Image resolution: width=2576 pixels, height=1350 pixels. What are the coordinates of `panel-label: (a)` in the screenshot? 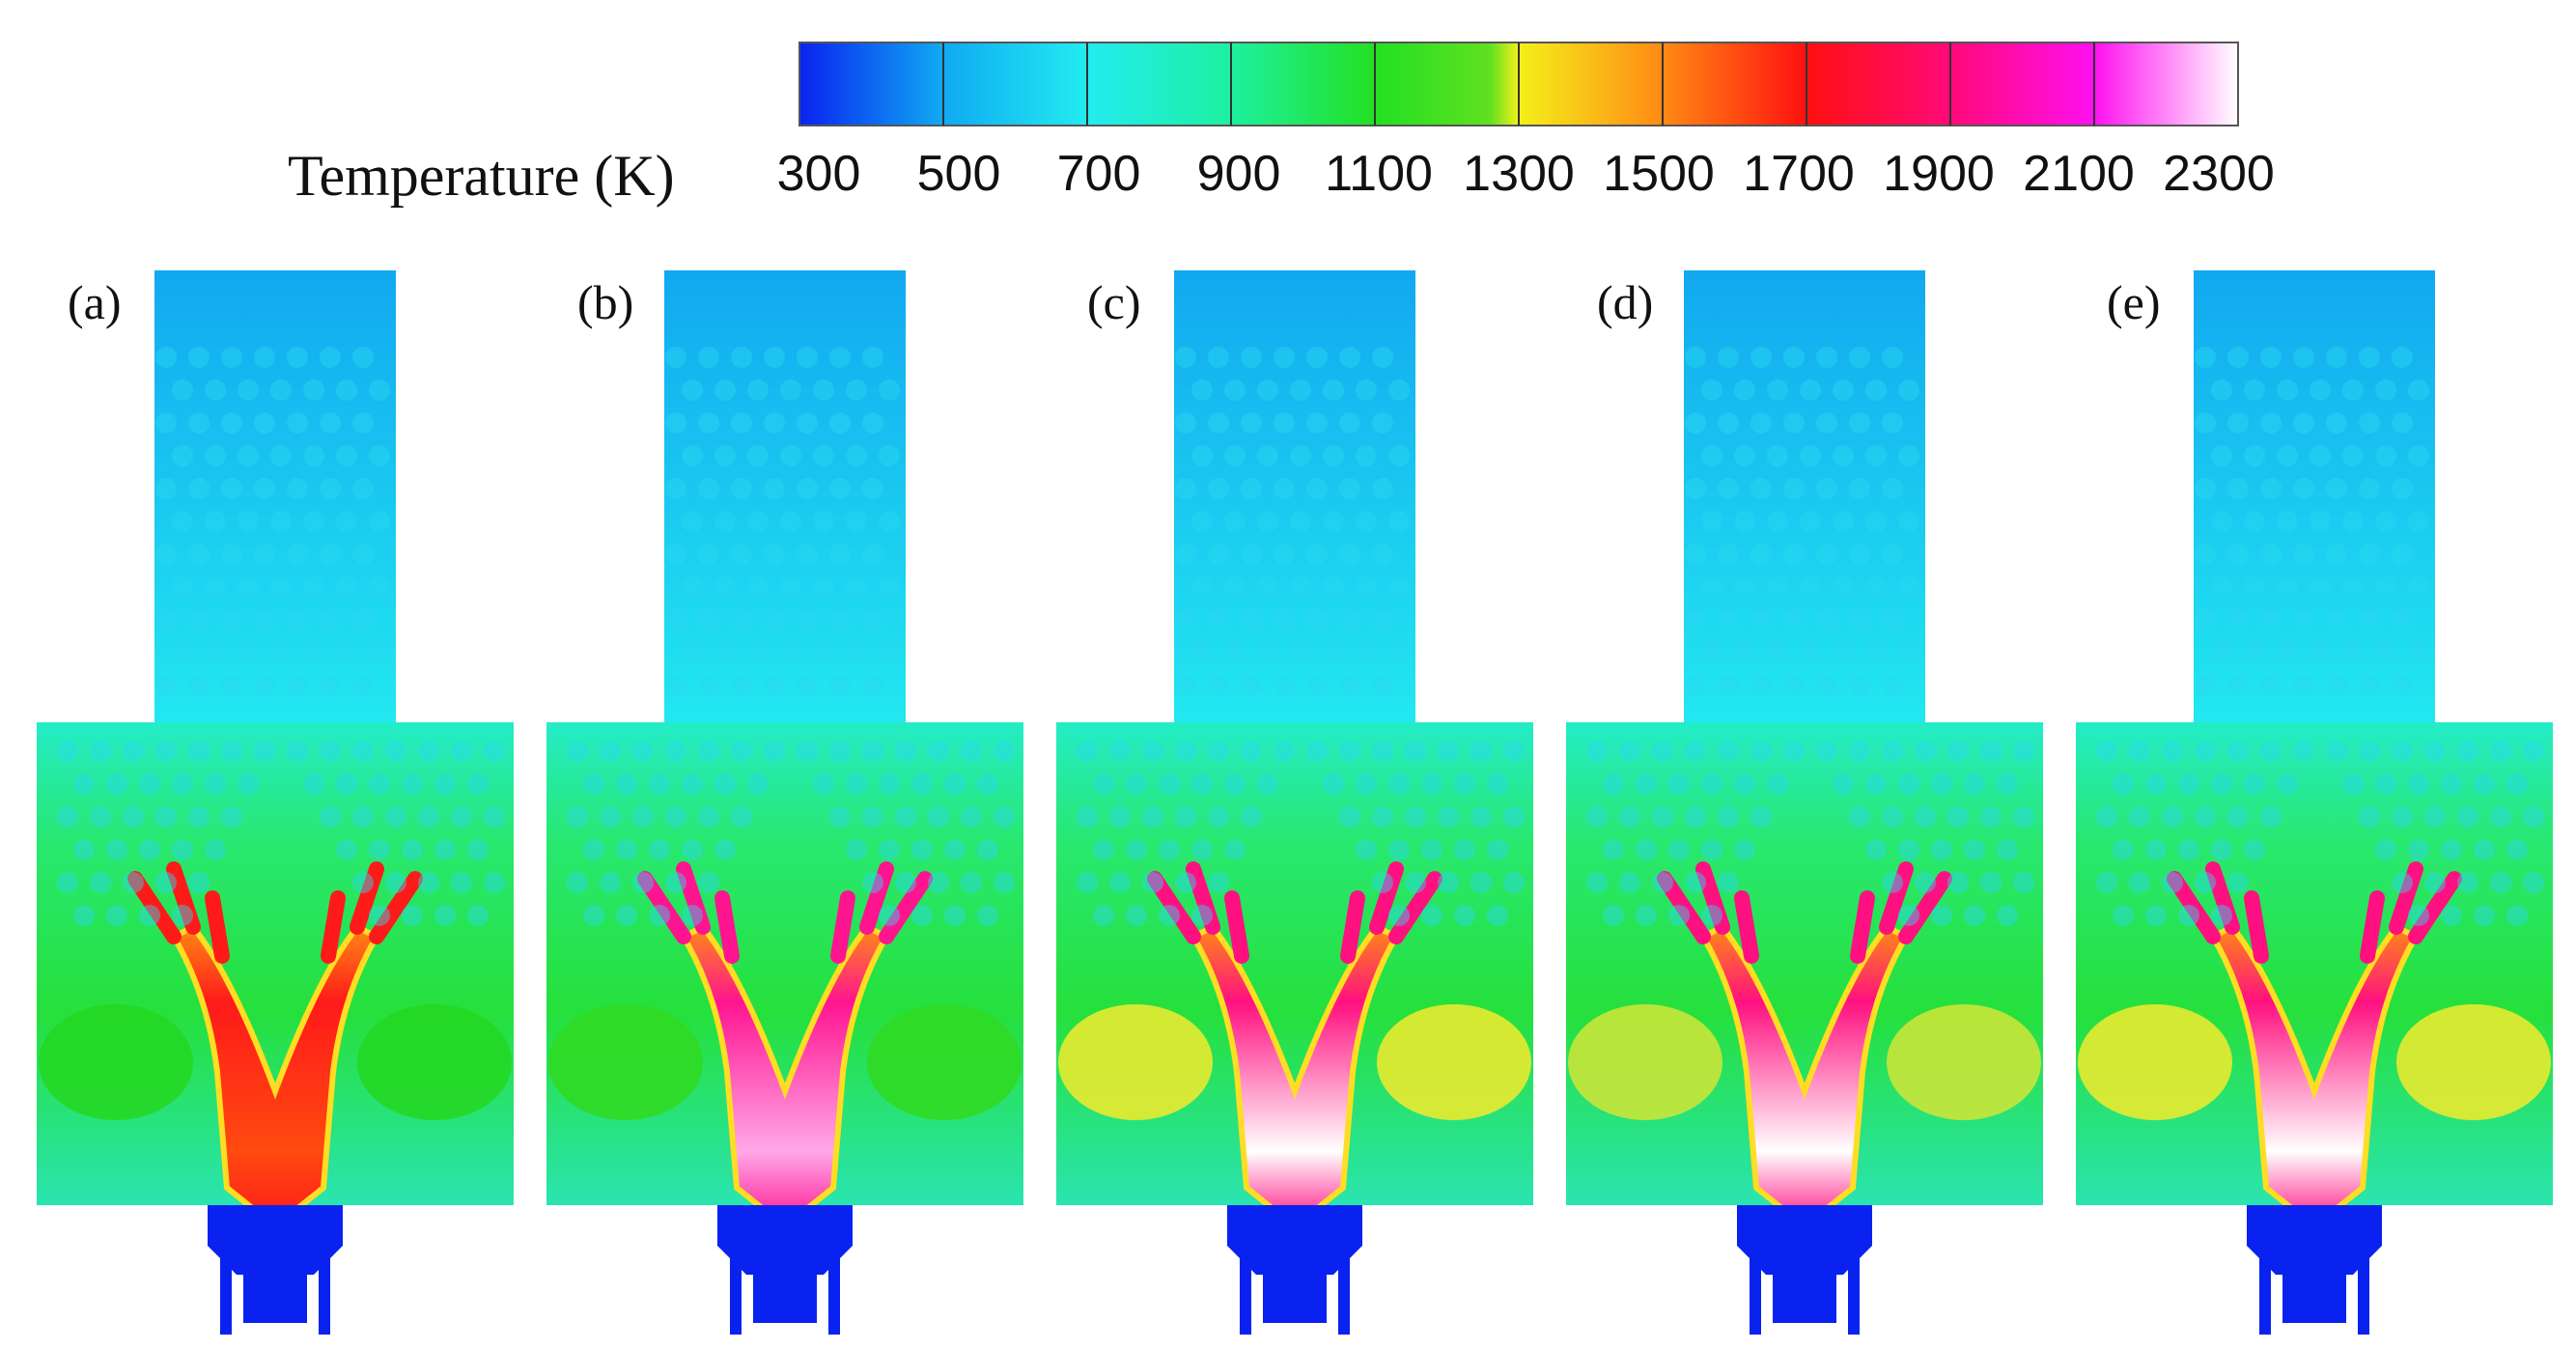 It's located at (95, 302).